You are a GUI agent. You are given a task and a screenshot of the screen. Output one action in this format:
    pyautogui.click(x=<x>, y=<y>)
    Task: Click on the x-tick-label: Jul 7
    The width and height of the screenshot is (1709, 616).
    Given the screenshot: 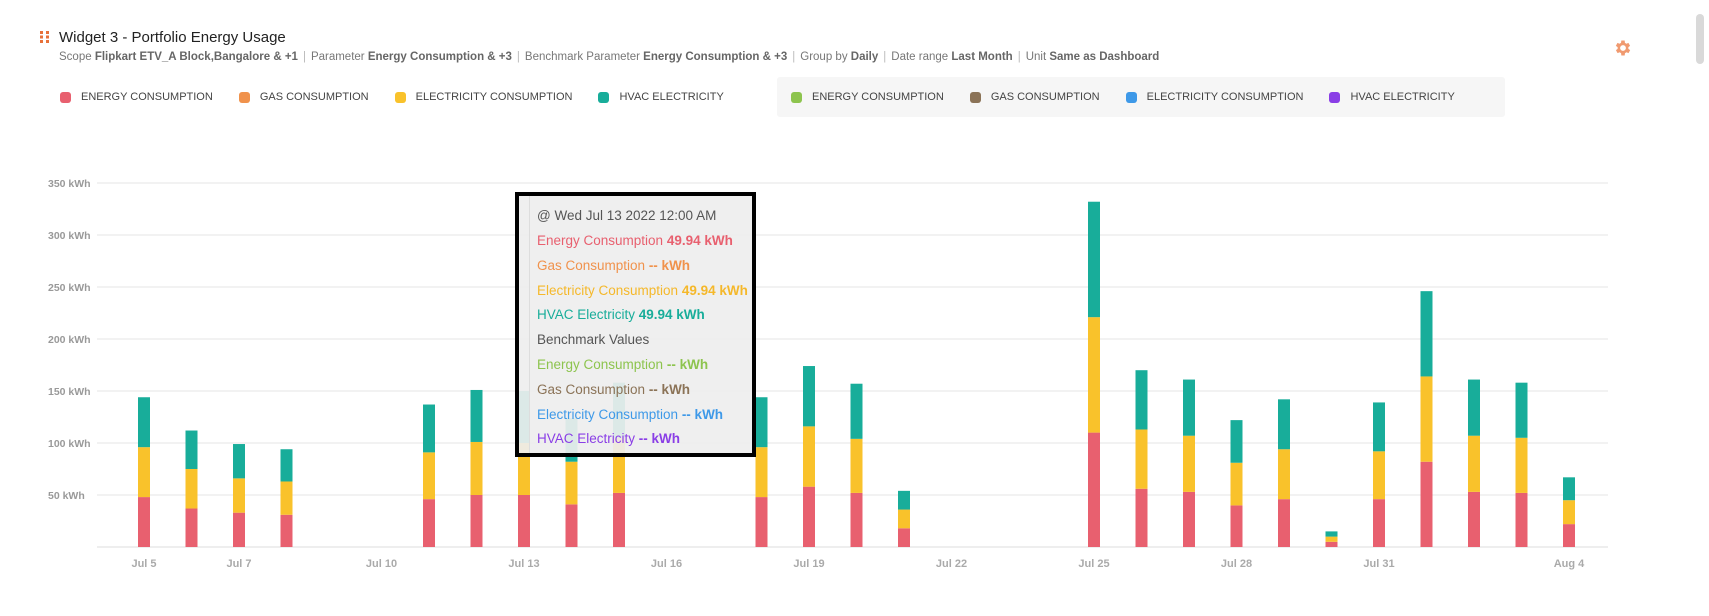 What is the action you would take?
    pyautogui.click(x=238, y=564)
    